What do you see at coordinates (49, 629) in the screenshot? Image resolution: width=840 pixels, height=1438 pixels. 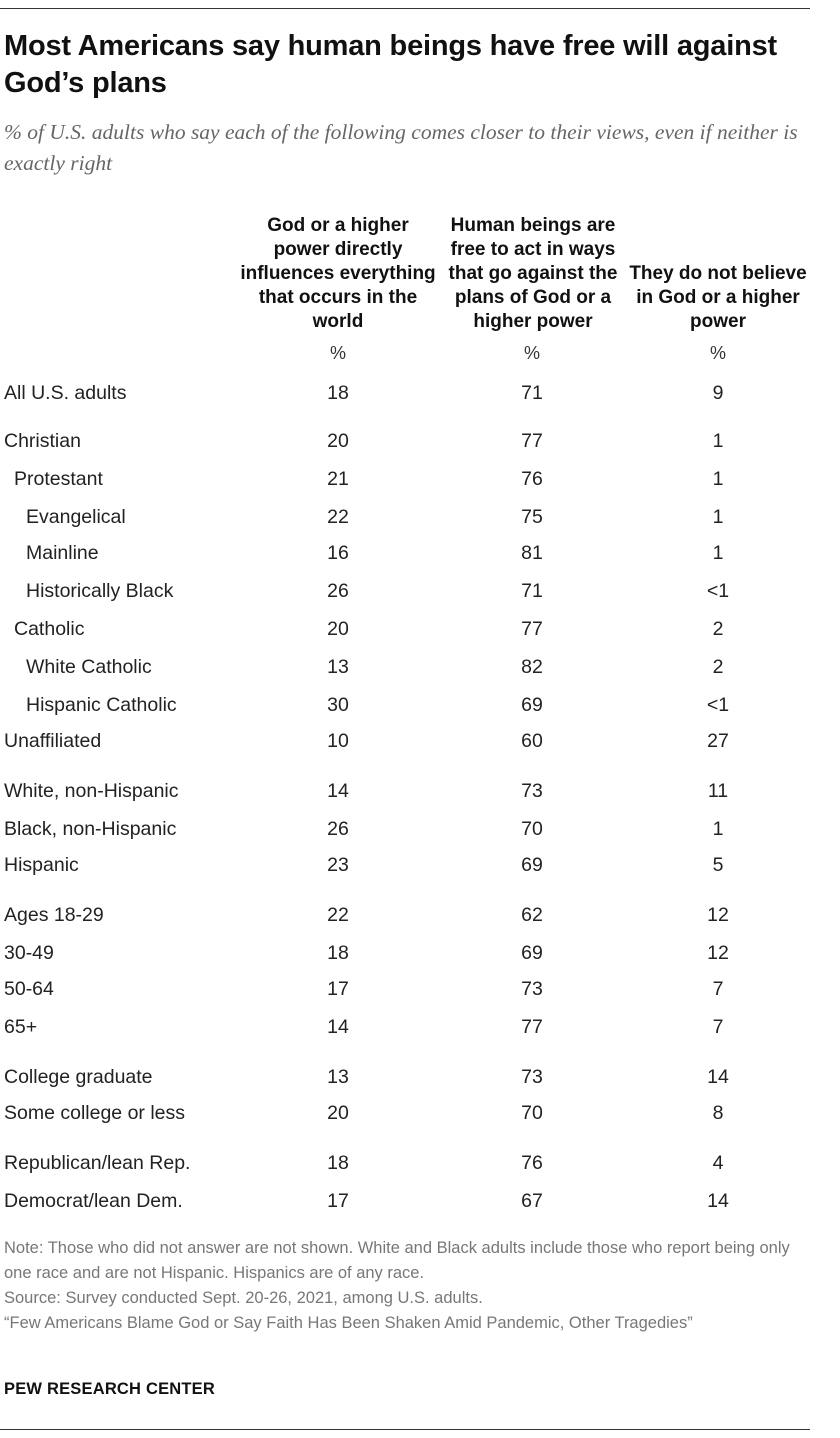 I see `row-label: Catholic` at bounding box center [49, 629].